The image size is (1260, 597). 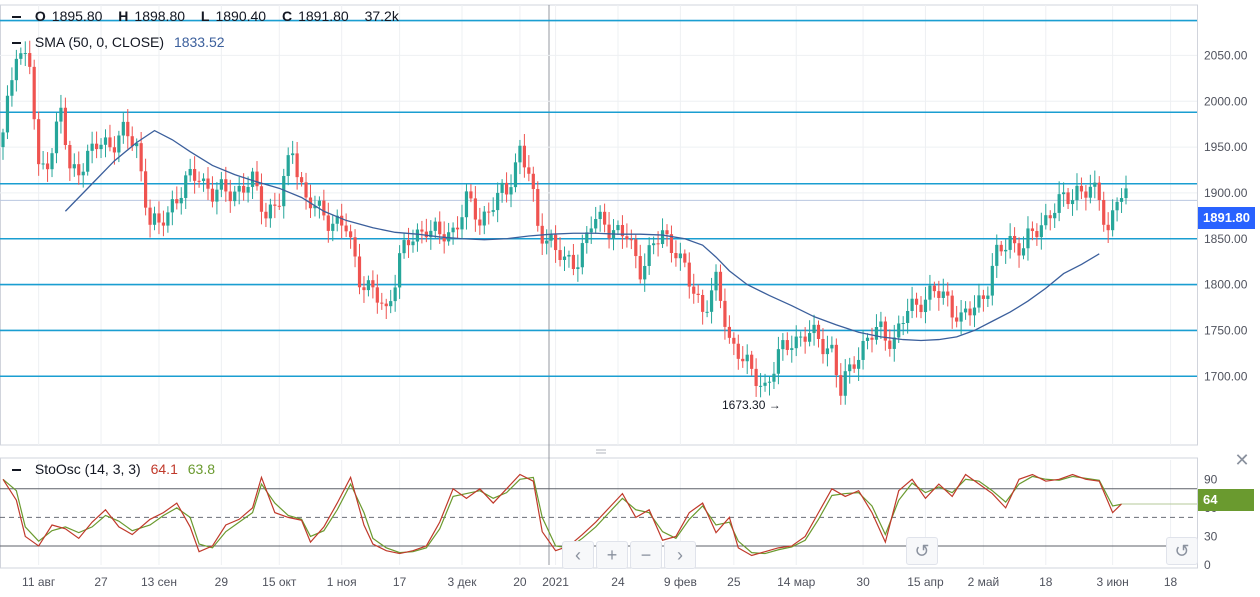 What do you see at coordinates (1242, 460) in the screenshot?
I see `close-icon: ✕` at bounding box center [1242, 460].